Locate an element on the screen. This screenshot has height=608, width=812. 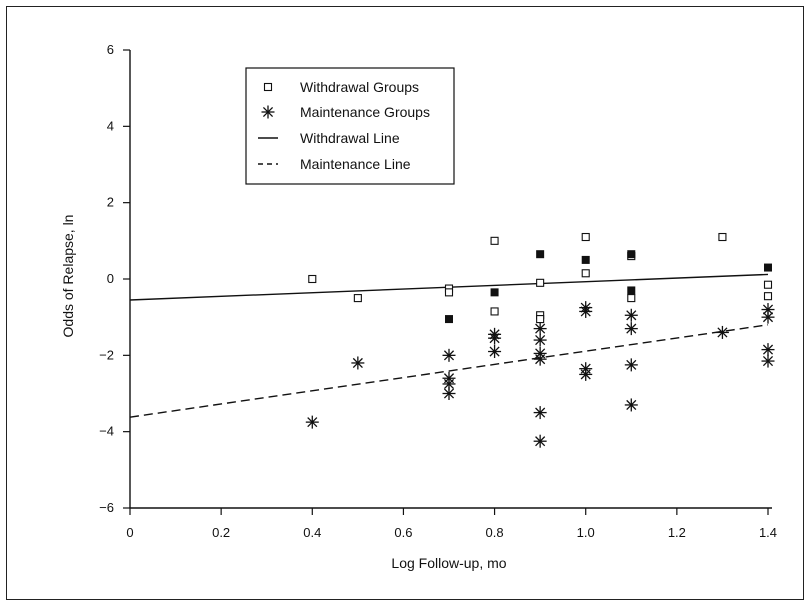
y-tick-label: −2 is located at coordinates (106, 354).